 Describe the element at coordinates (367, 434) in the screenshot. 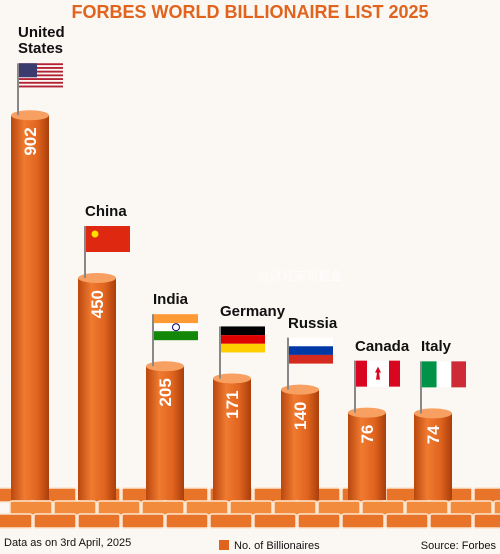

I see `value-label: 76` at that location.